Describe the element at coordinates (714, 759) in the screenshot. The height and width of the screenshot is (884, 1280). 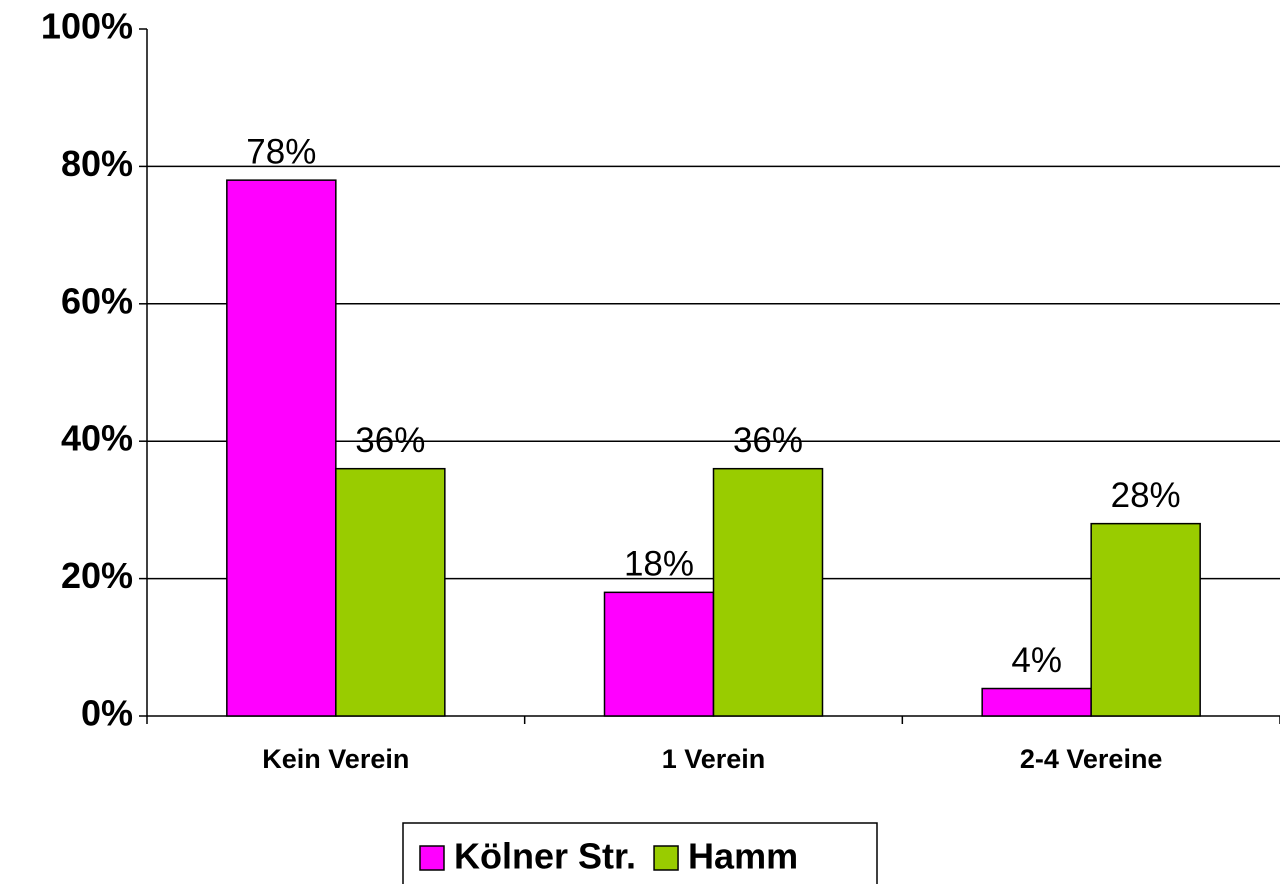
I see `x-tick-label: 1 Verein` at that location.